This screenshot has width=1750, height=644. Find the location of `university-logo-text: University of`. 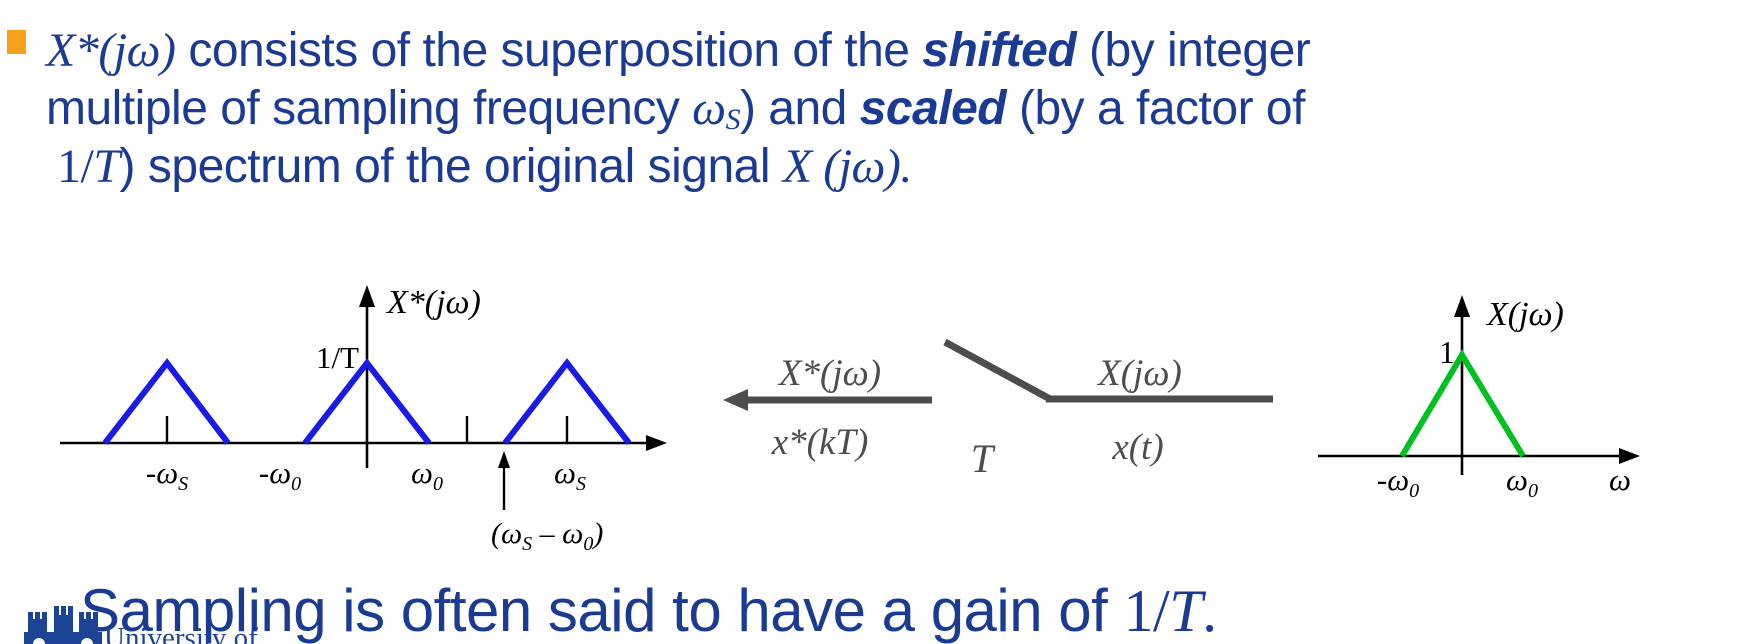

university-logo-text: University of is located at coordinates (181, 633).